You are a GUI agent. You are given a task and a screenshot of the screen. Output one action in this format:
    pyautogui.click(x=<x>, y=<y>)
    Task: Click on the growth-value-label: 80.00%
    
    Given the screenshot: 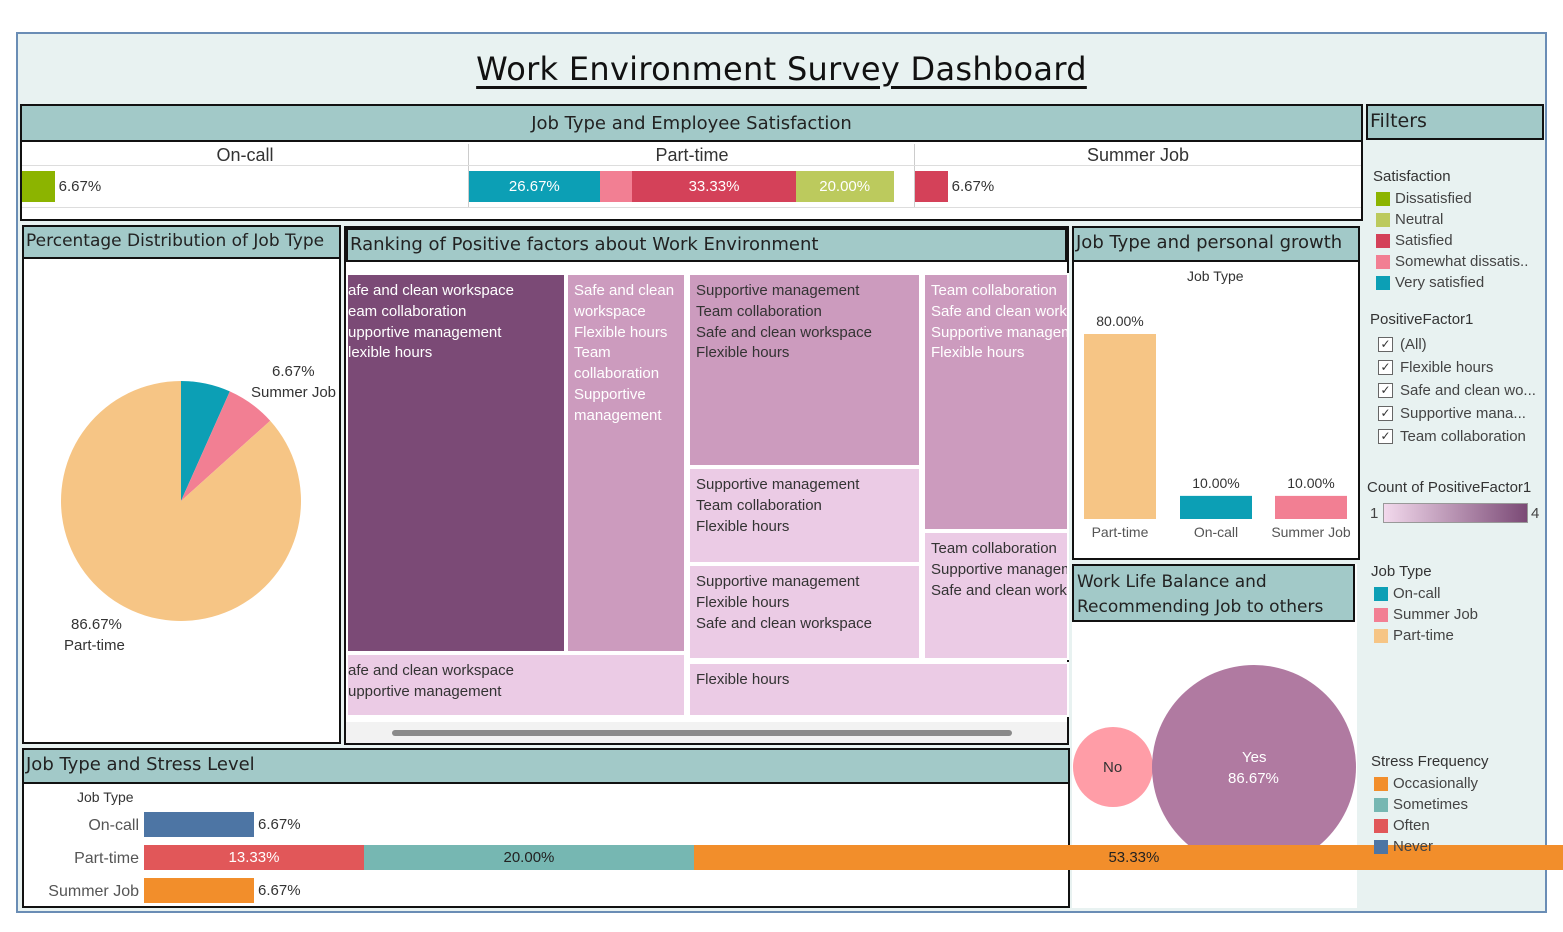 What is the action you would take?
    pyautogui.click(x=1119, y=321)
    